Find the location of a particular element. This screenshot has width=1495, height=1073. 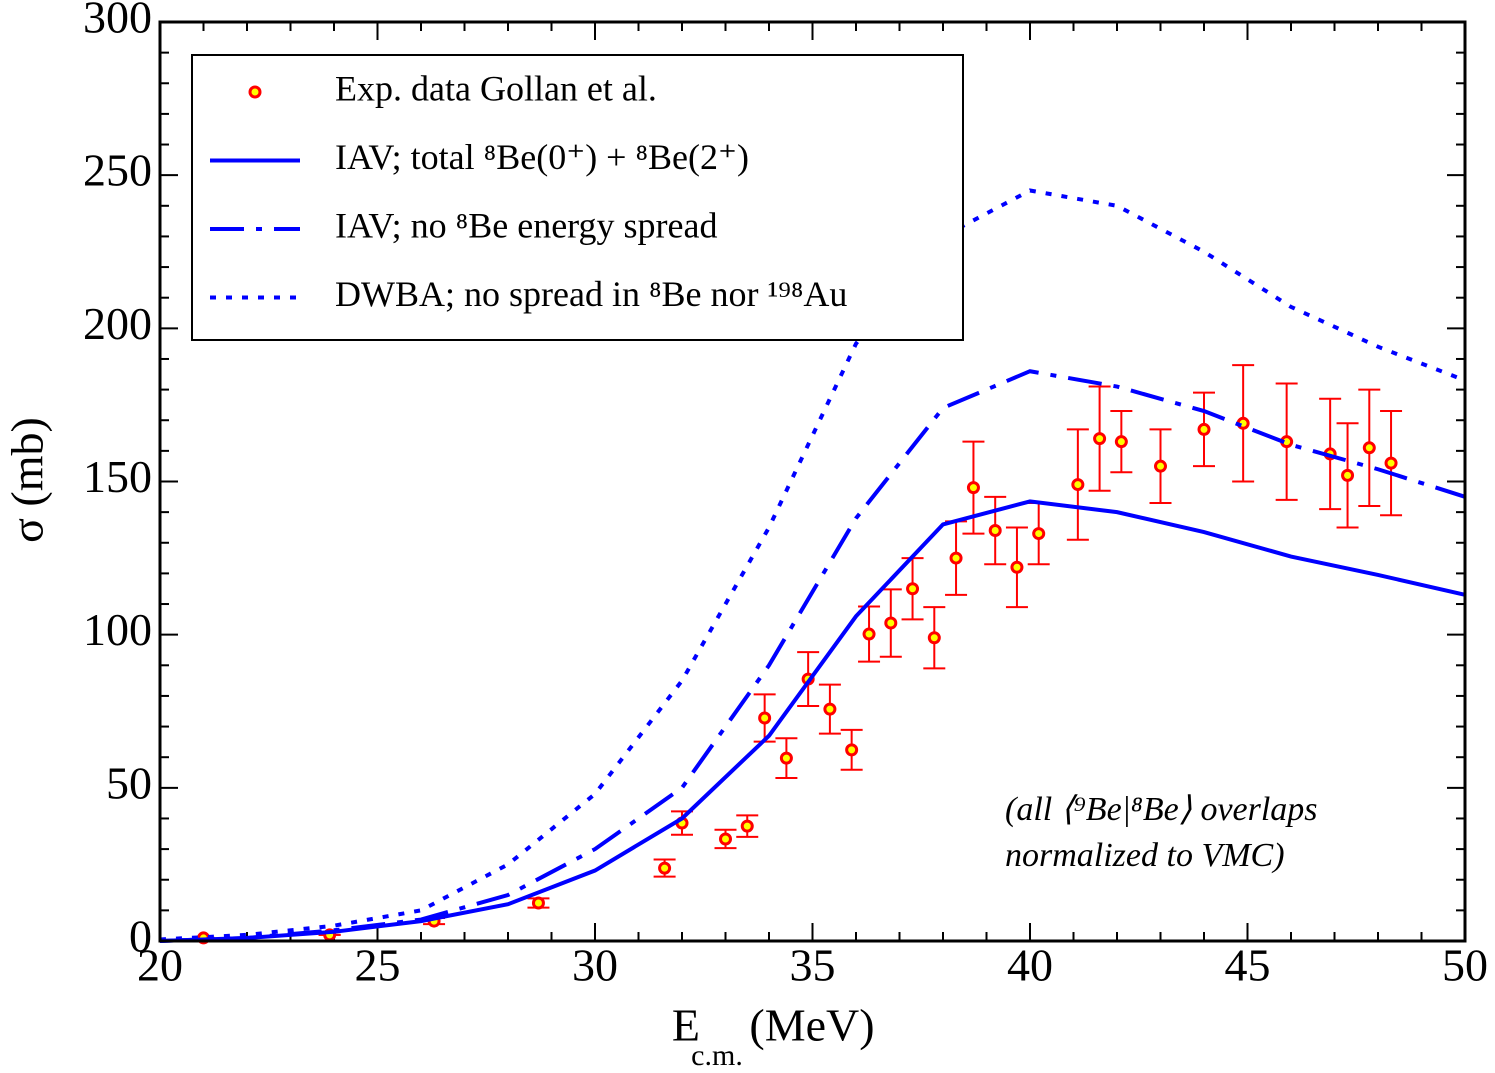

x-label-subscript: c.m. is located at coordinates (717, 1055).